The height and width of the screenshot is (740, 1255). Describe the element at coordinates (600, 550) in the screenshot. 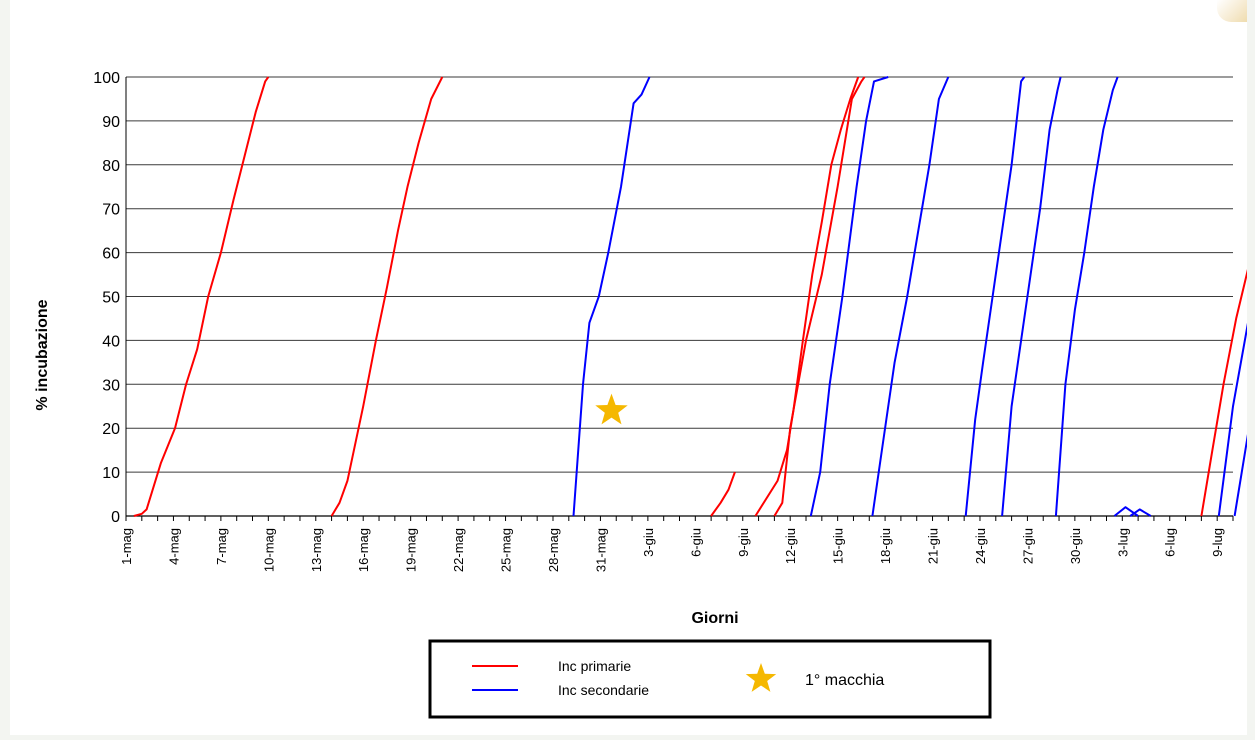

I see `x-tick-label: 31-mag` at that location.